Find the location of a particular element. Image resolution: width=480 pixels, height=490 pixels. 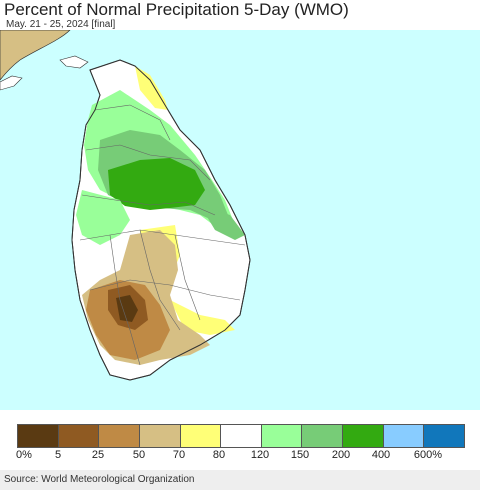

color-legend is located at coordinates (241, 436).